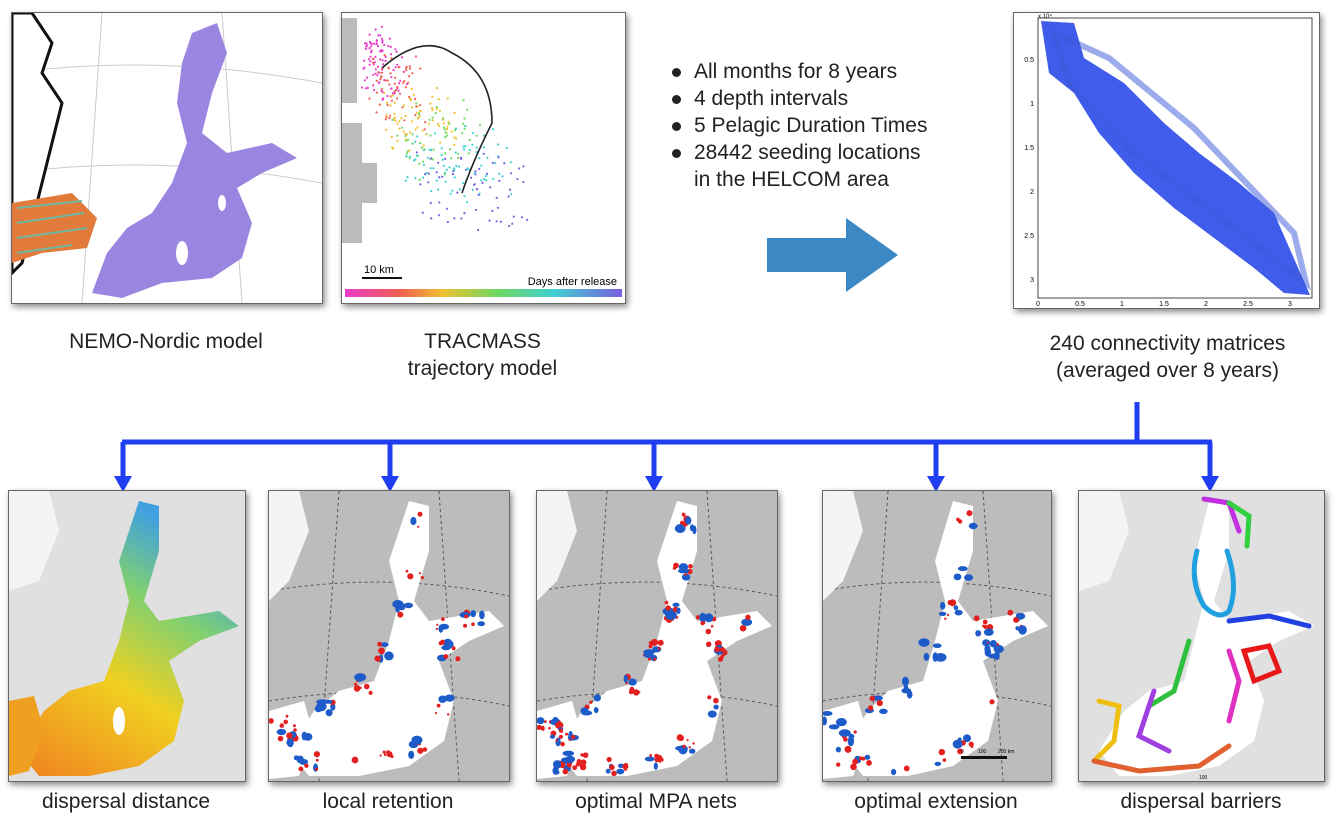 Image resolution: width=1335 pixels, height=820 pixels. What do you see at coordinates (1045, 16) in the screenshot?
I see `matrix-exponent: x 10⁴` at bounding box center [1045, 16].